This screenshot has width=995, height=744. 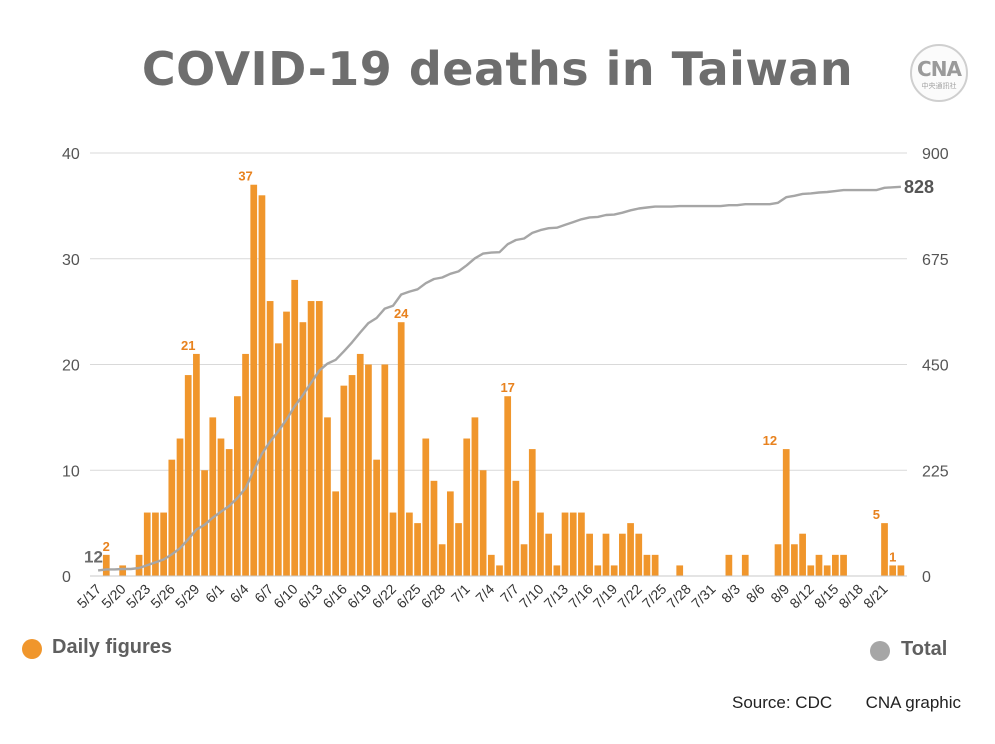 I want to click on x-tick-label: 6/19, so click(x=359, y=596).